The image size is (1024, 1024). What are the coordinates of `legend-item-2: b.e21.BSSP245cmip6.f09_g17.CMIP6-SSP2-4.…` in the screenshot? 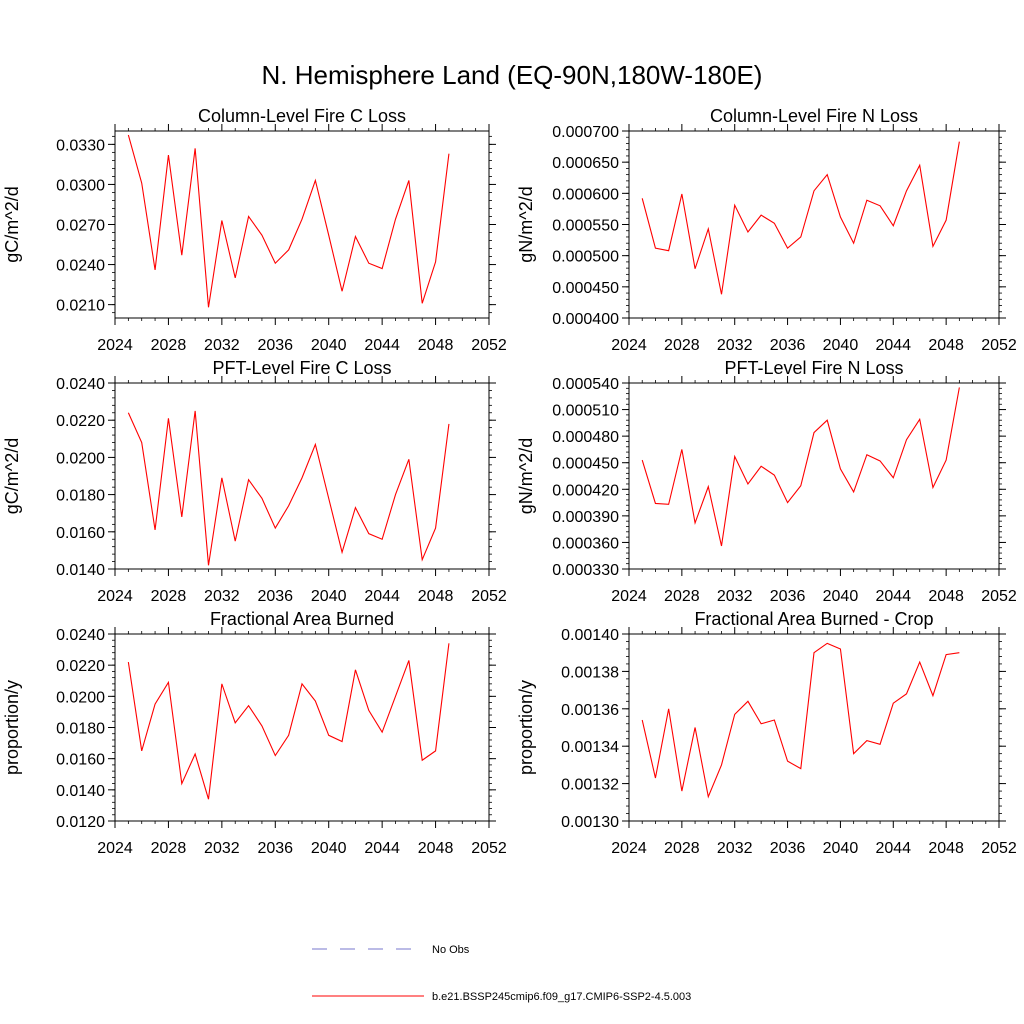 It's located at (501, 997).